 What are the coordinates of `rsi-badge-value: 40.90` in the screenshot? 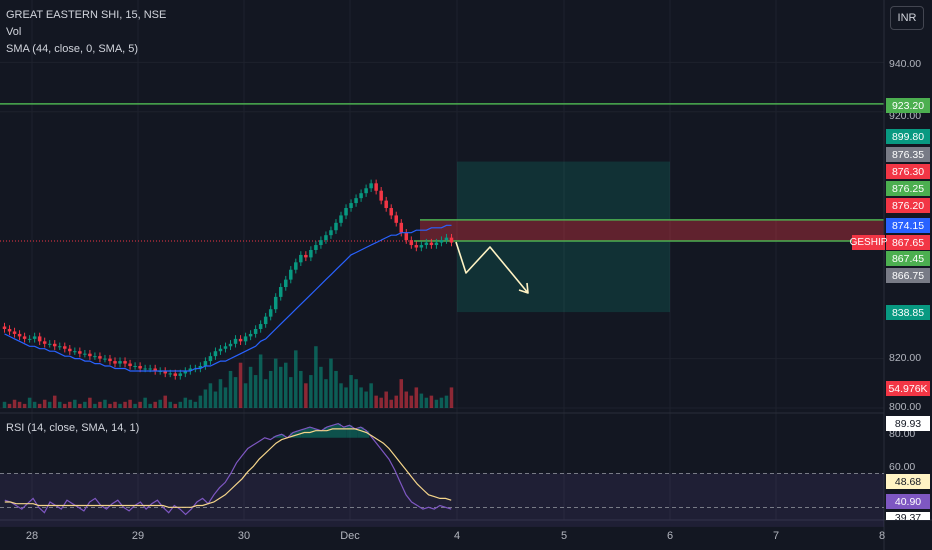 It's located at (908, 501).